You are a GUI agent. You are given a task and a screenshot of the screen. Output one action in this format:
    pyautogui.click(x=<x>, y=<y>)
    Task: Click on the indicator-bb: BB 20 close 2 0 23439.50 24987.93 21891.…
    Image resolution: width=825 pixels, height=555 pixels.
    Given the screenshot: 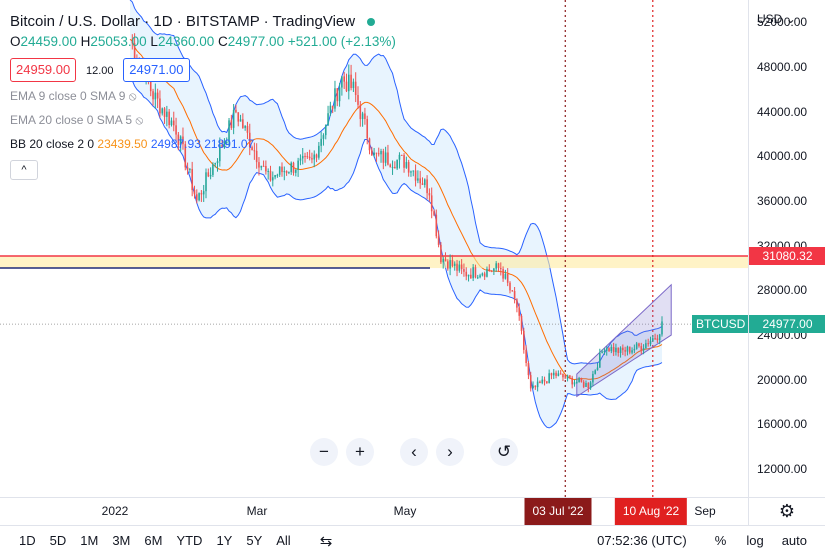 What is the action you would take?
    pyautogui.click(x=203, y=144)
    